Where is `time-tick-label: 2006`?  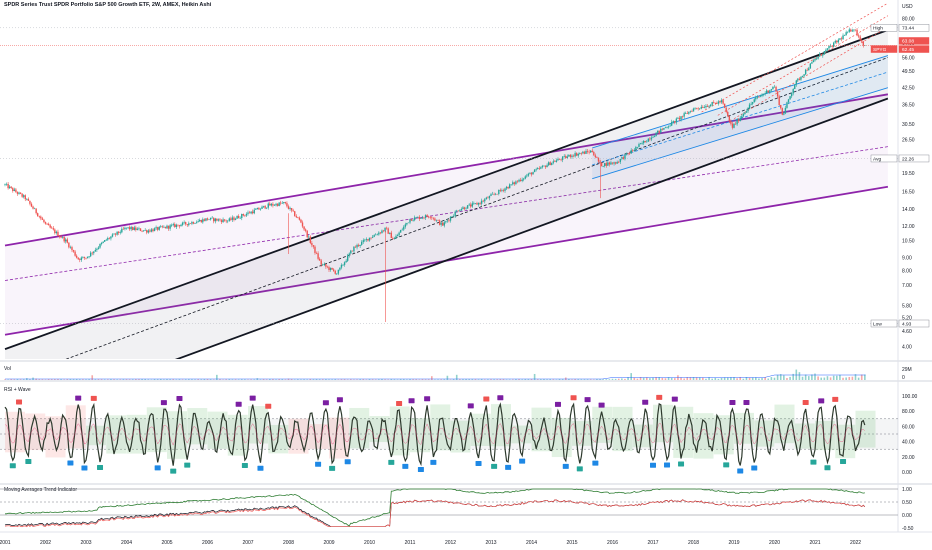
time-tick-label: 2006 is located at coordinates (207, 543).